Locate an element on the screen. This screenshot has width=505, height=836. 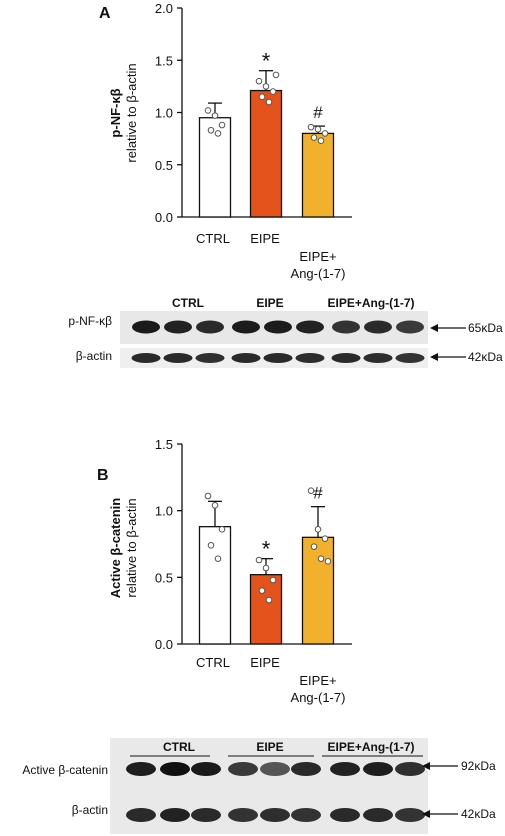
chart-b-ylabel-line2: relative to β-actin is located at coordinates (131, 547).